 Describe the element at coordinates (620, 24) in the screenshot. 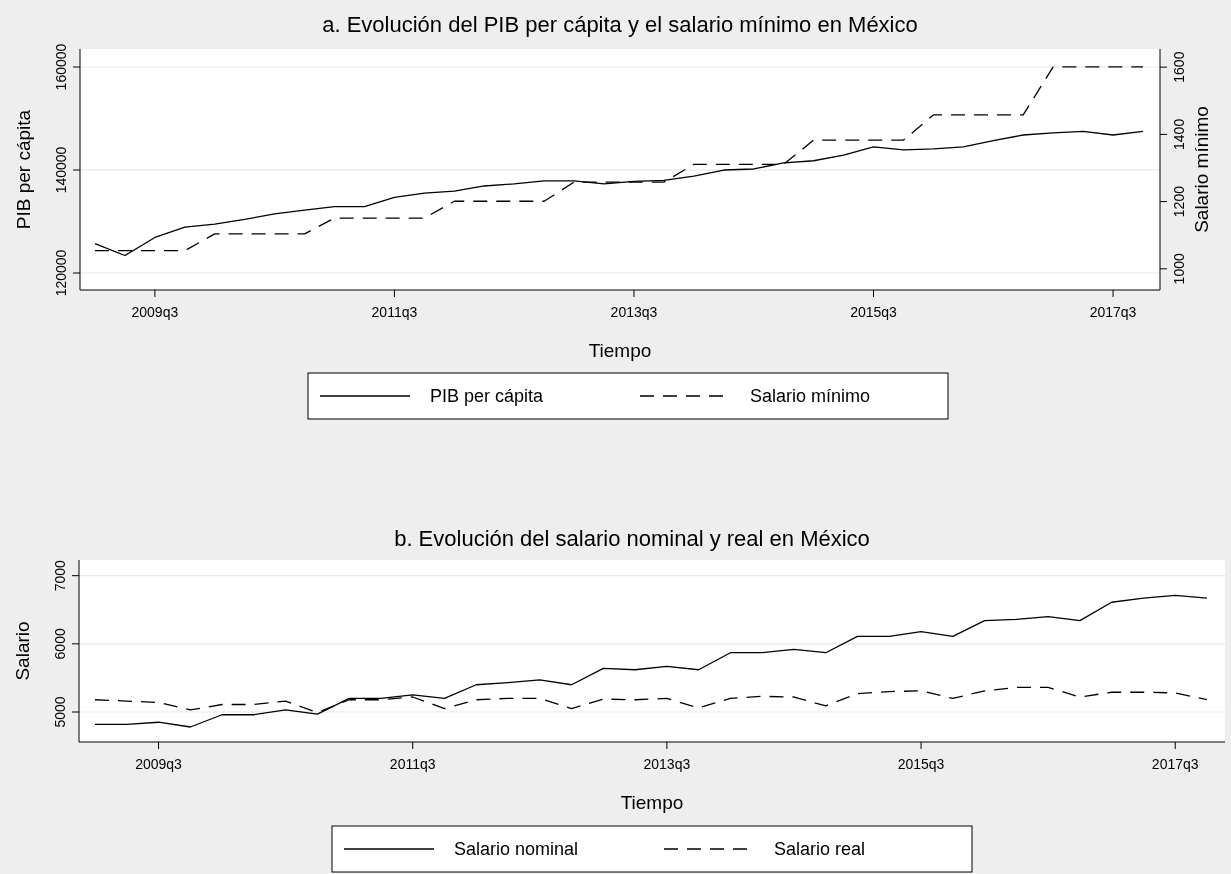

I see `chart-title: a. Evolución del PIB per cápita y el salario mínimo en México` at that location.